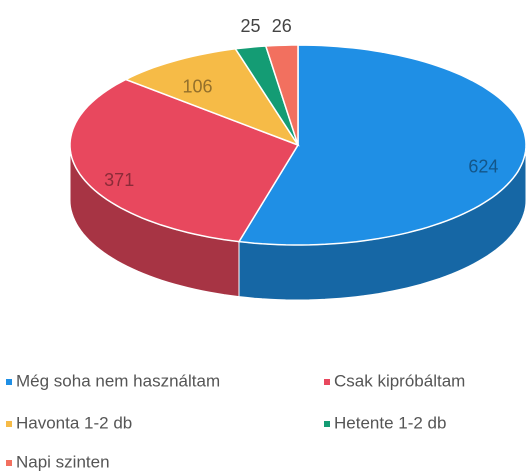 The width and height of the screenshot is (527, 473). What do you see at coordinates (483, 166) in the screenshot?
I see `data-label: 624` at bounding box center [483, 166].